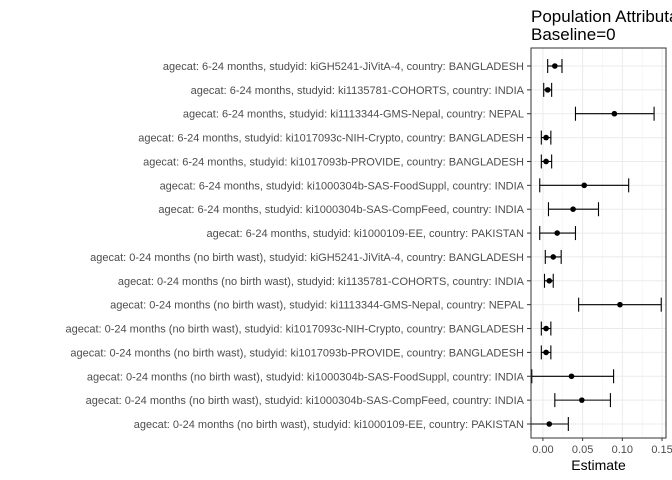  What do you see at coordinates (661, 450) in the screenshot?
I see `x-tick-label: 0.15` at bounding box center [661, 450].